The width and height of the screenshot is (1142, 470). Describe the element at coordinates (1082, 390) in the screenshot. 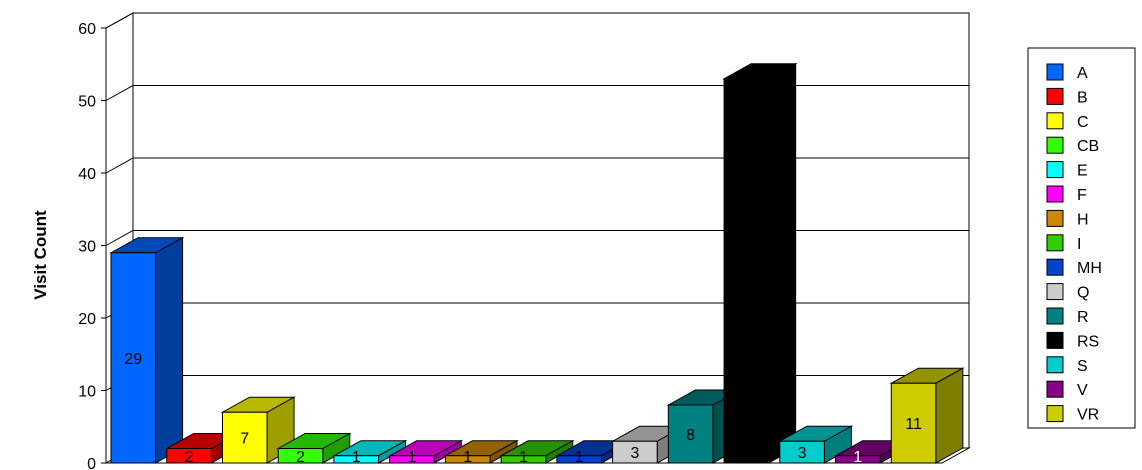

I see `legend-label: V` at that location.